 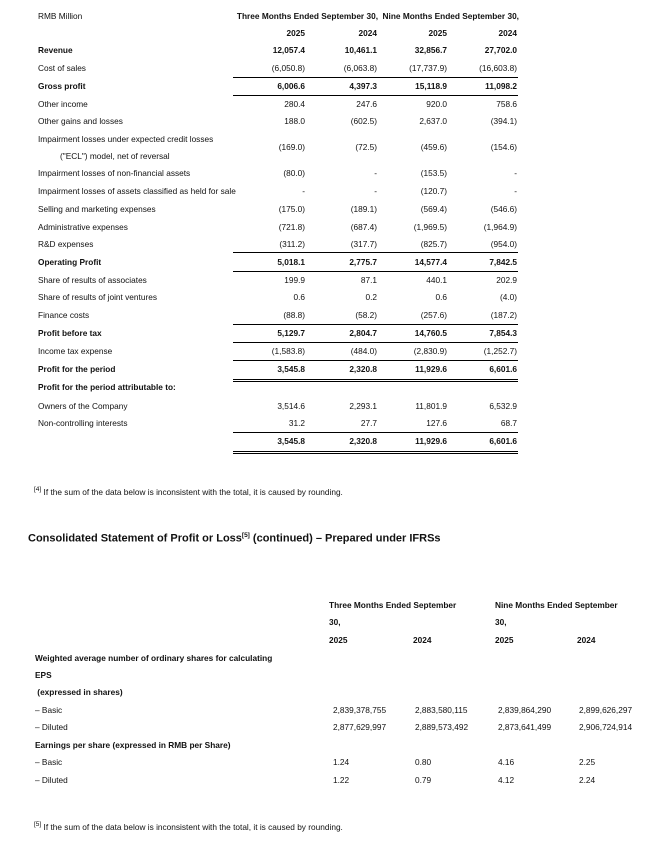 What do you see at coordinates (49, 762) in the screenshot?
I see `row-label: – Basic` at bounding box center [49, 762].